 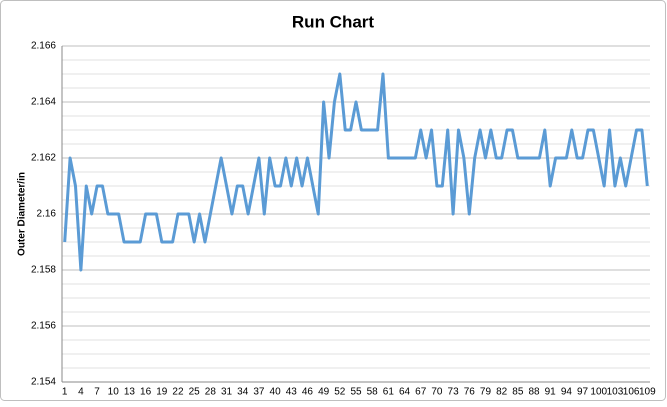 What do you see at coordinates (146, 392) in the screenshot?
I see `x-tick-label: 16` at bounding box center [146, 392].